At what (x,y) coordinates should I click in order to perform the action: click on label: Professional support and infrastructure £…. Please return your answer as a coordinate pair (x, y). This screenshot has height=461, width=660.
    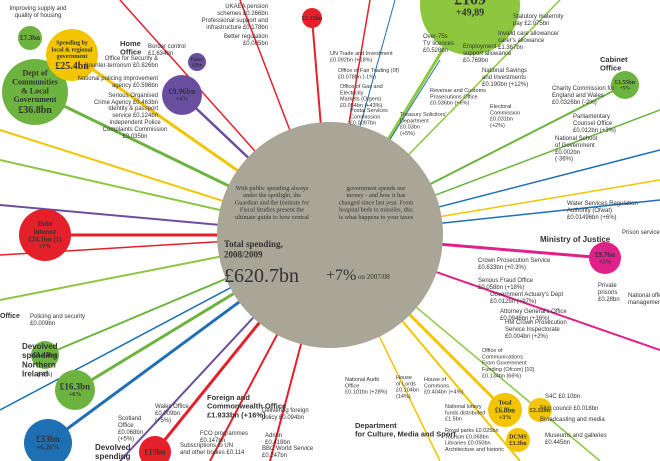
    Looking at the image, I should click on (235, 24).